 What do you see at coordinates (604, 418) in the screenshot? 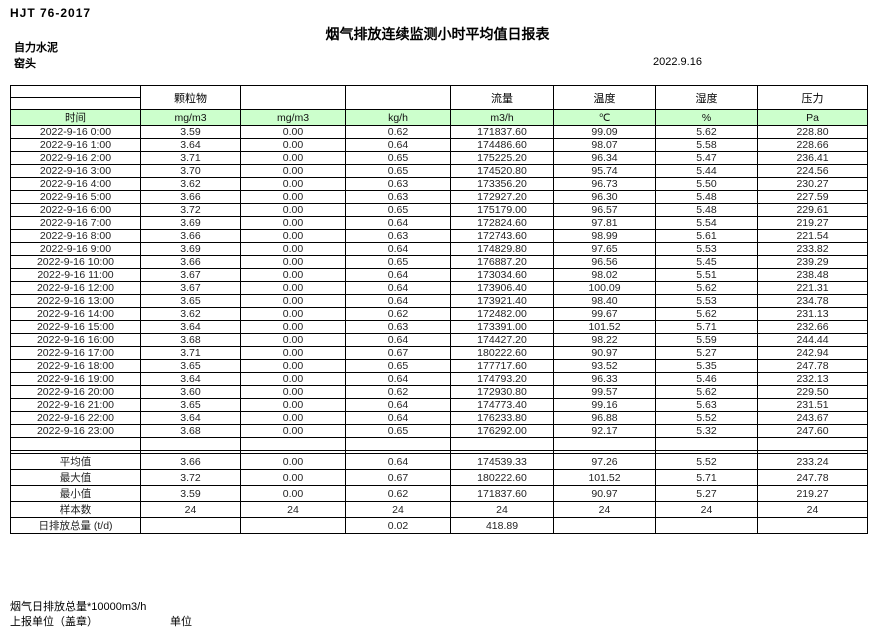
I see `cell-value: 96.88` at bounding box center [604, 418].